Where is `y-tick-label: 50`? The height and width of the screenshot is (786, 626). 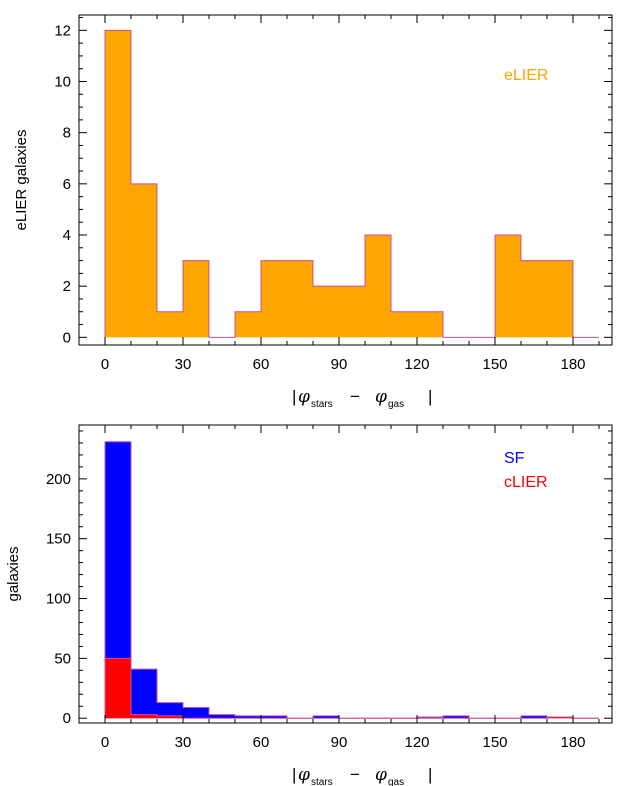 y-tick-label: 50 is located at coordinates (62, 658).